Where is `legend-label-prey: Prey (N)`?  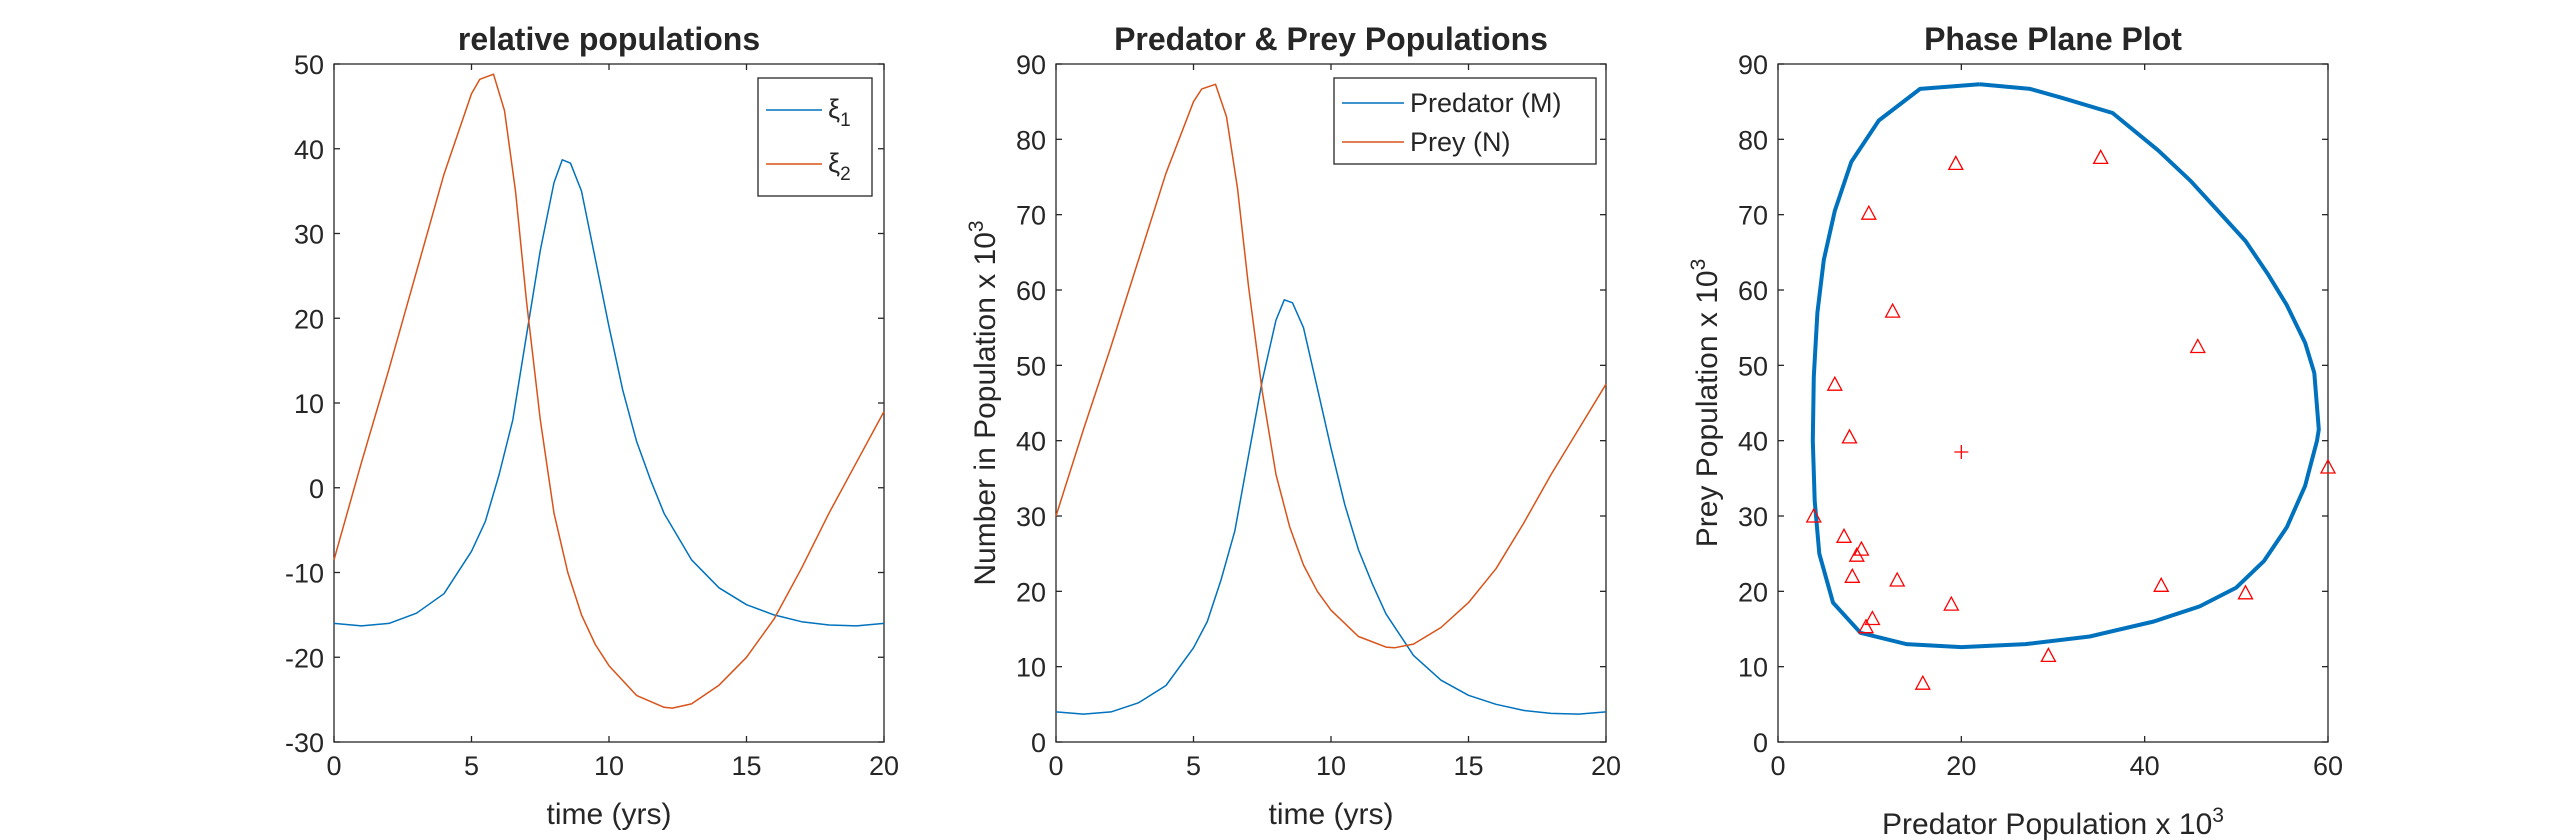
legend-label-prey: Prey (N) is located at coordinates (1460, 142).